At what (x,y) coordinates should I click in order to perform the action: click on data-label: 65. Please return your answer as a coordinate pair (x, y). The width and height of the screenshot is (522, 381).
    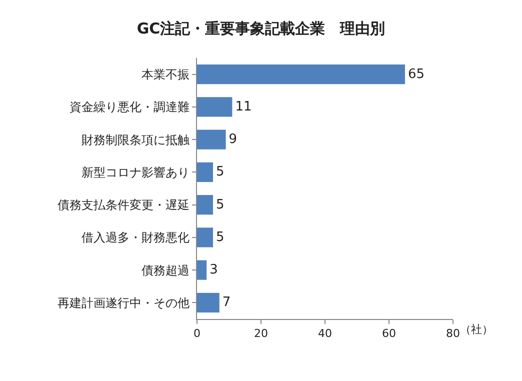
    Looking at the image, I should click on (416, 74).